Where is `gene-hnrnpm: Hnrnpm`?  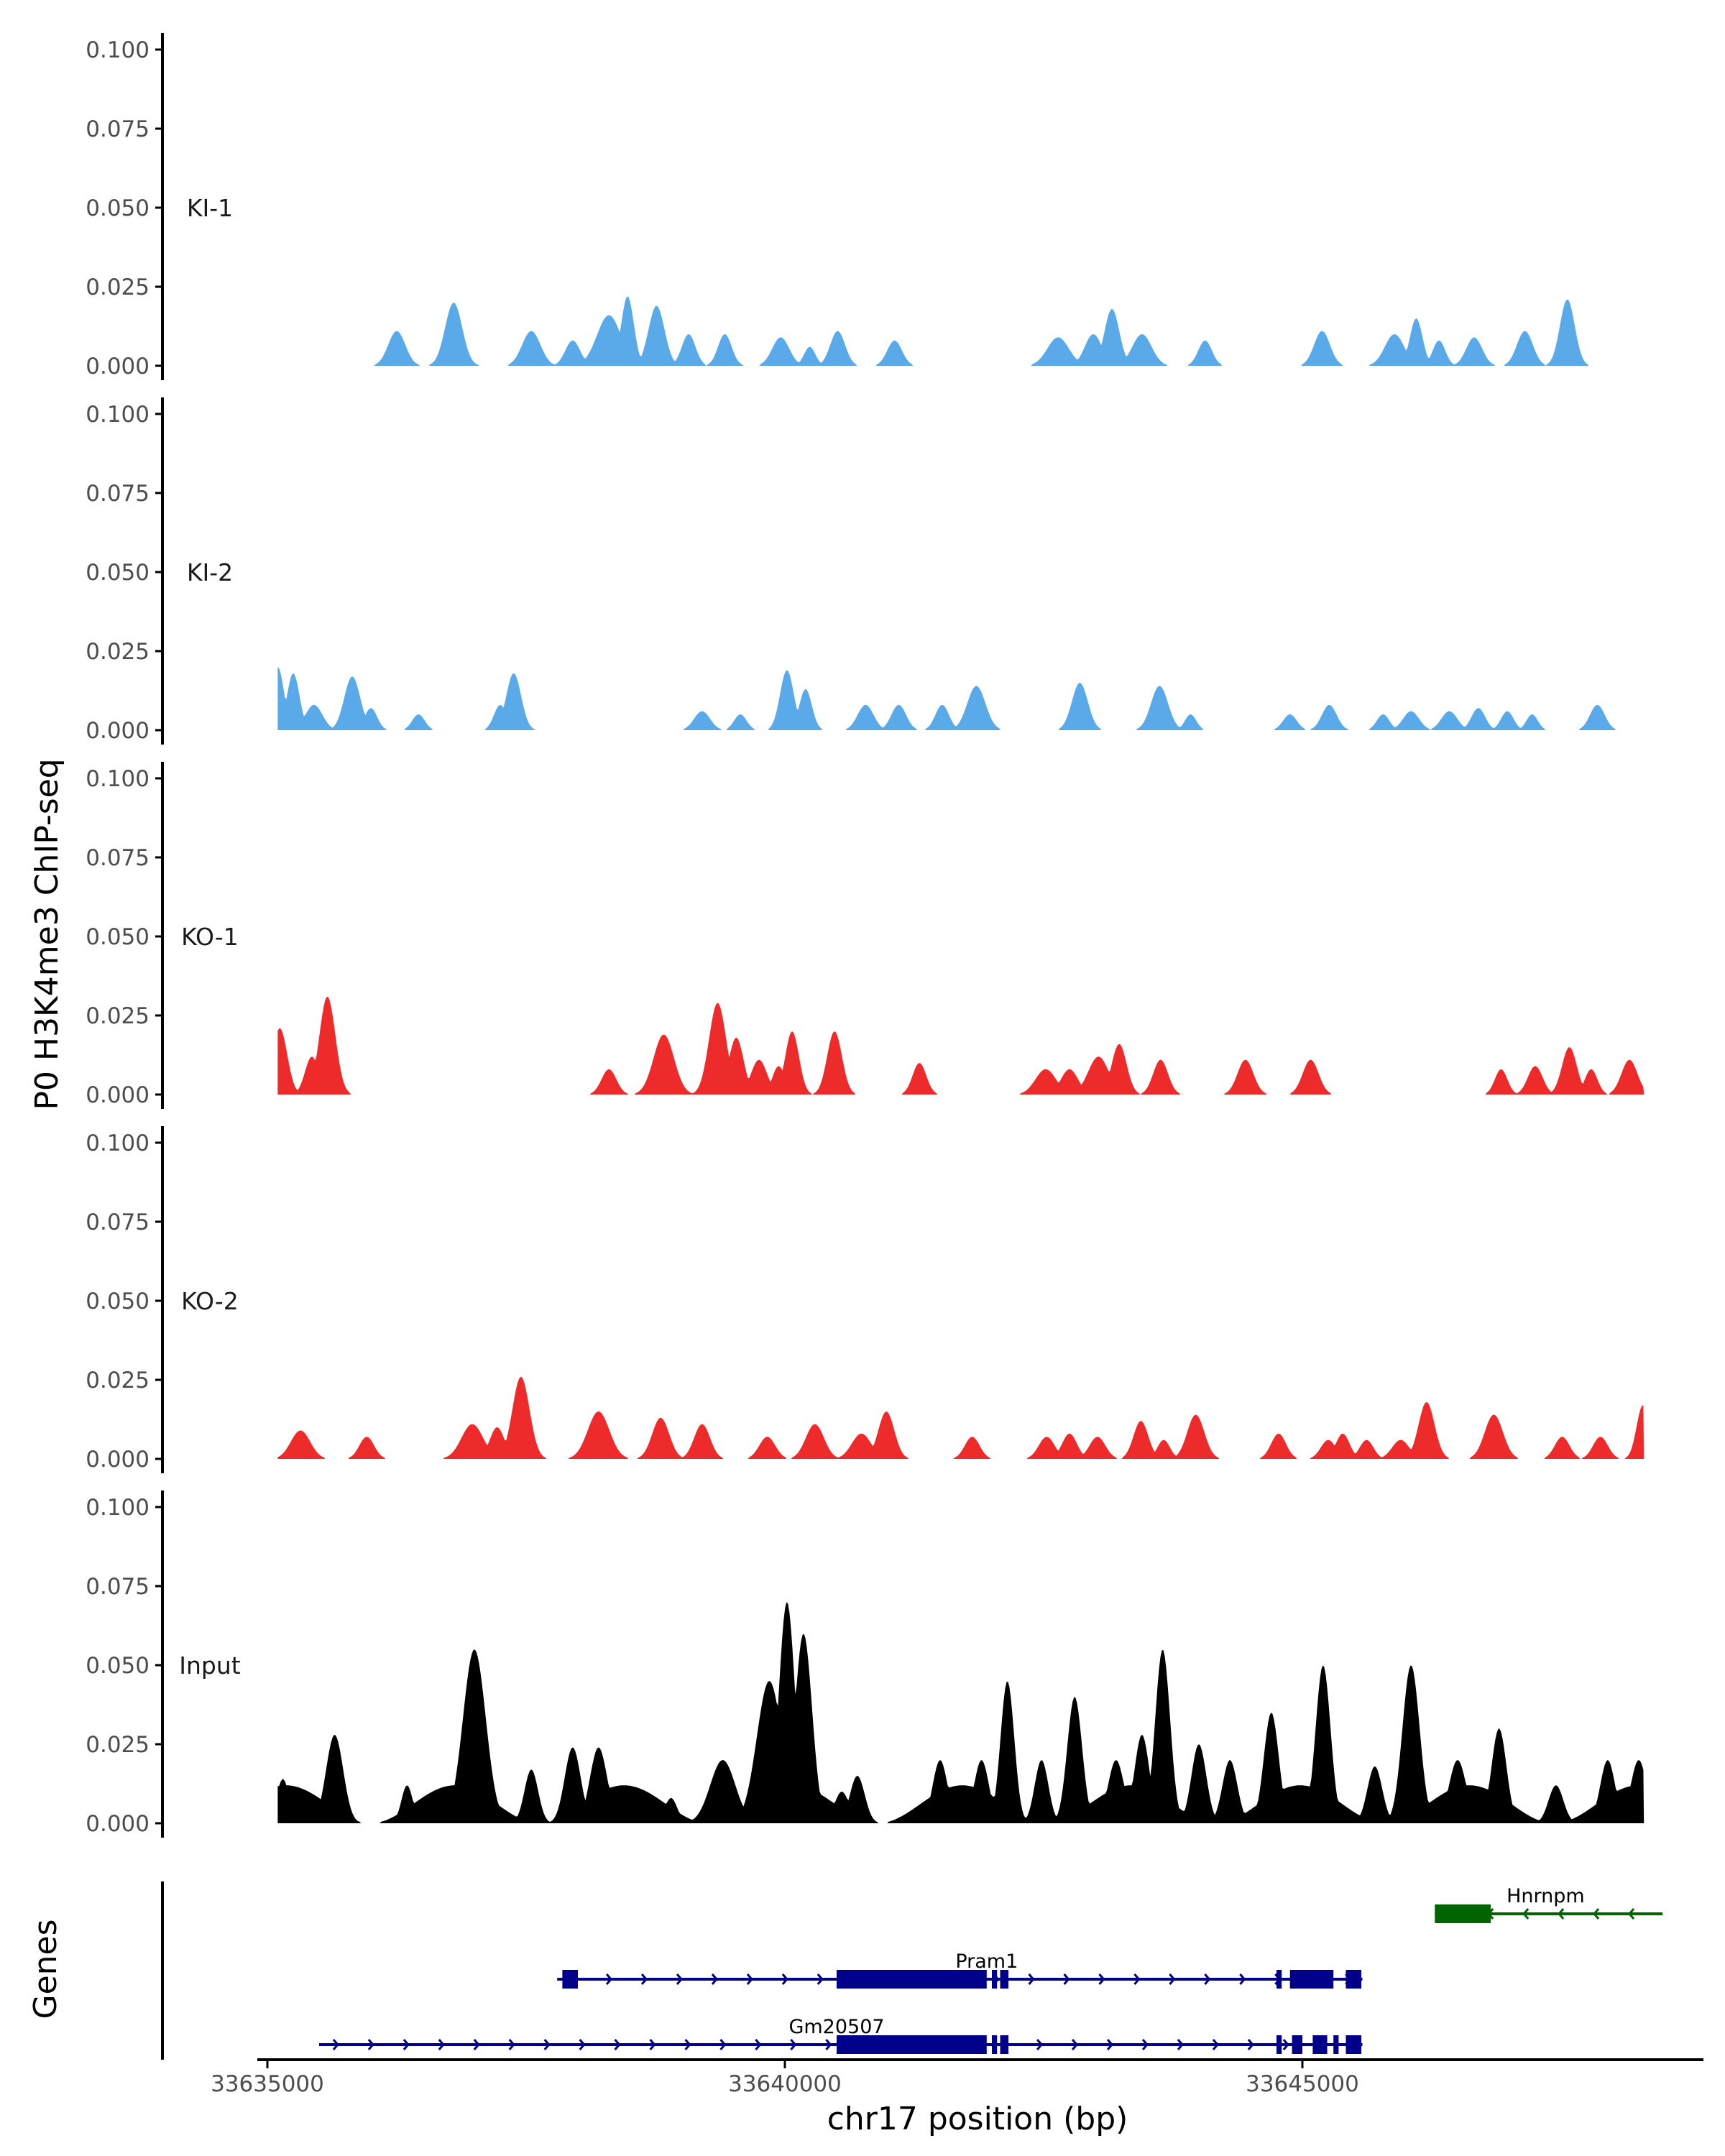
gene-hnrnpm: Hnrnpm is located at coordinates (1549, 1904).